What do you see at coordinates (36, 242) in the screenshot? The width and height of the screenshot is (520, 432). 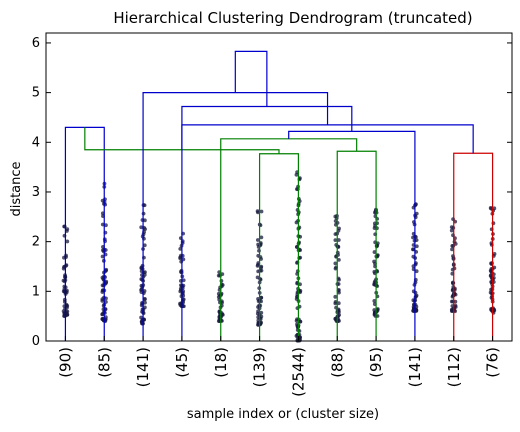 I see `y-tick-label: 2` at bounding box center [36, 242].